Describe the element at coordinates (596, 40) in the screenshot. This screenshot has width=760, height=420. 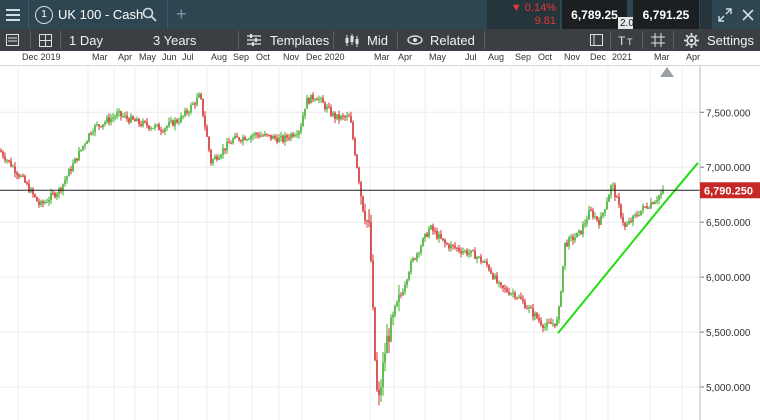
I see `panel-toggle-icon` at that location.